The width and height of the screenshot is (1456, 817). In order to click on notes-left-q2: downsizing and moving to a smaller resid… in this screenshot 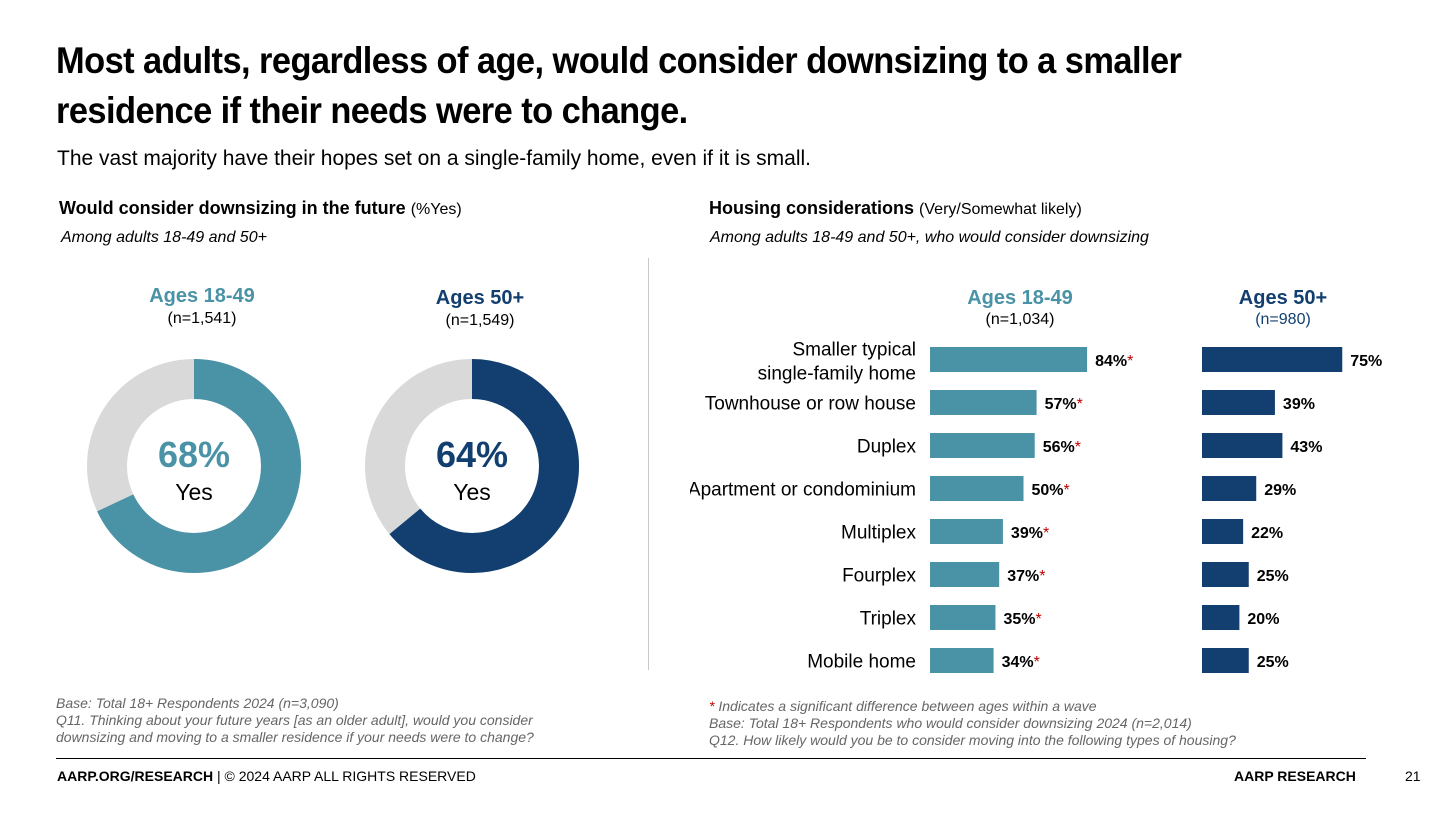, I will do `click(295, 737)`.